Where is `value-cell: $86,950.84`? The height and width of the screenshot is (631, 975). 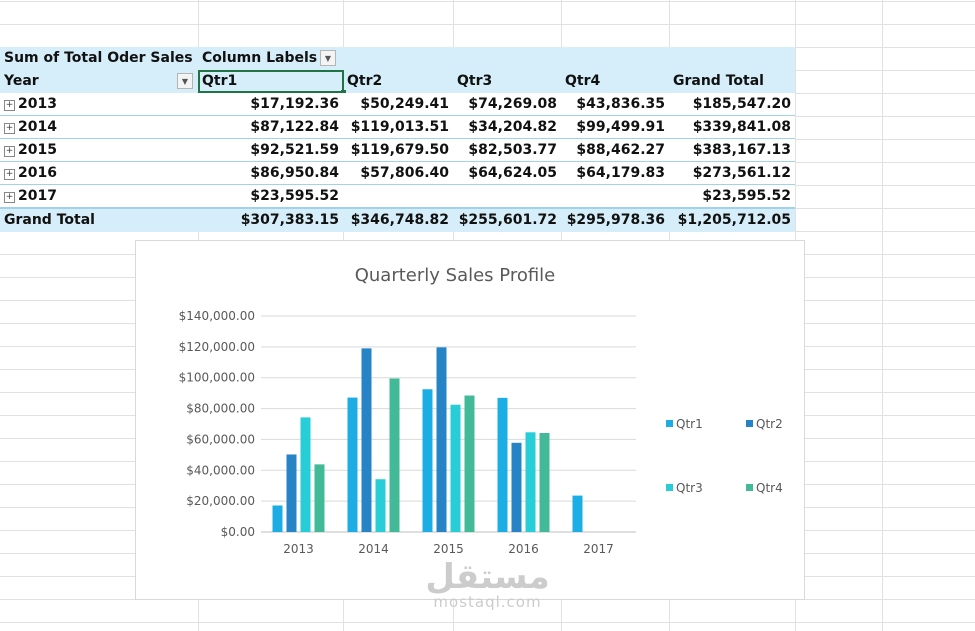
value-cell: $86,950.84 is located at coordinates (294, 173).